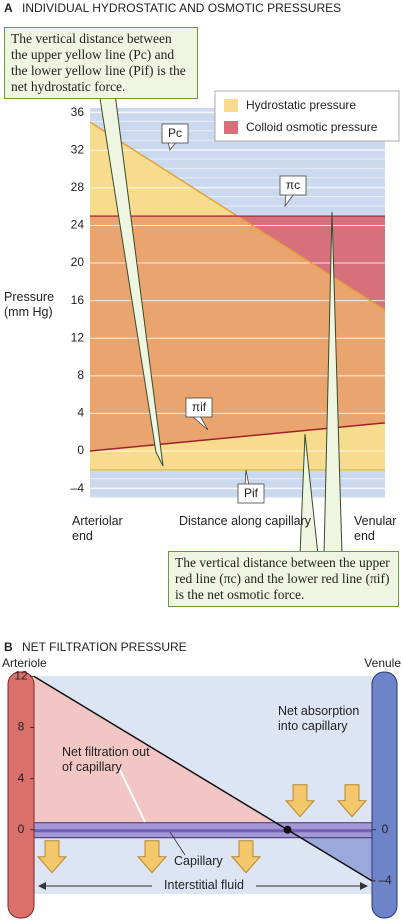 The width and height of the screenshot is (403, 920). I want to click on series-label: πif, so click(199, 407).